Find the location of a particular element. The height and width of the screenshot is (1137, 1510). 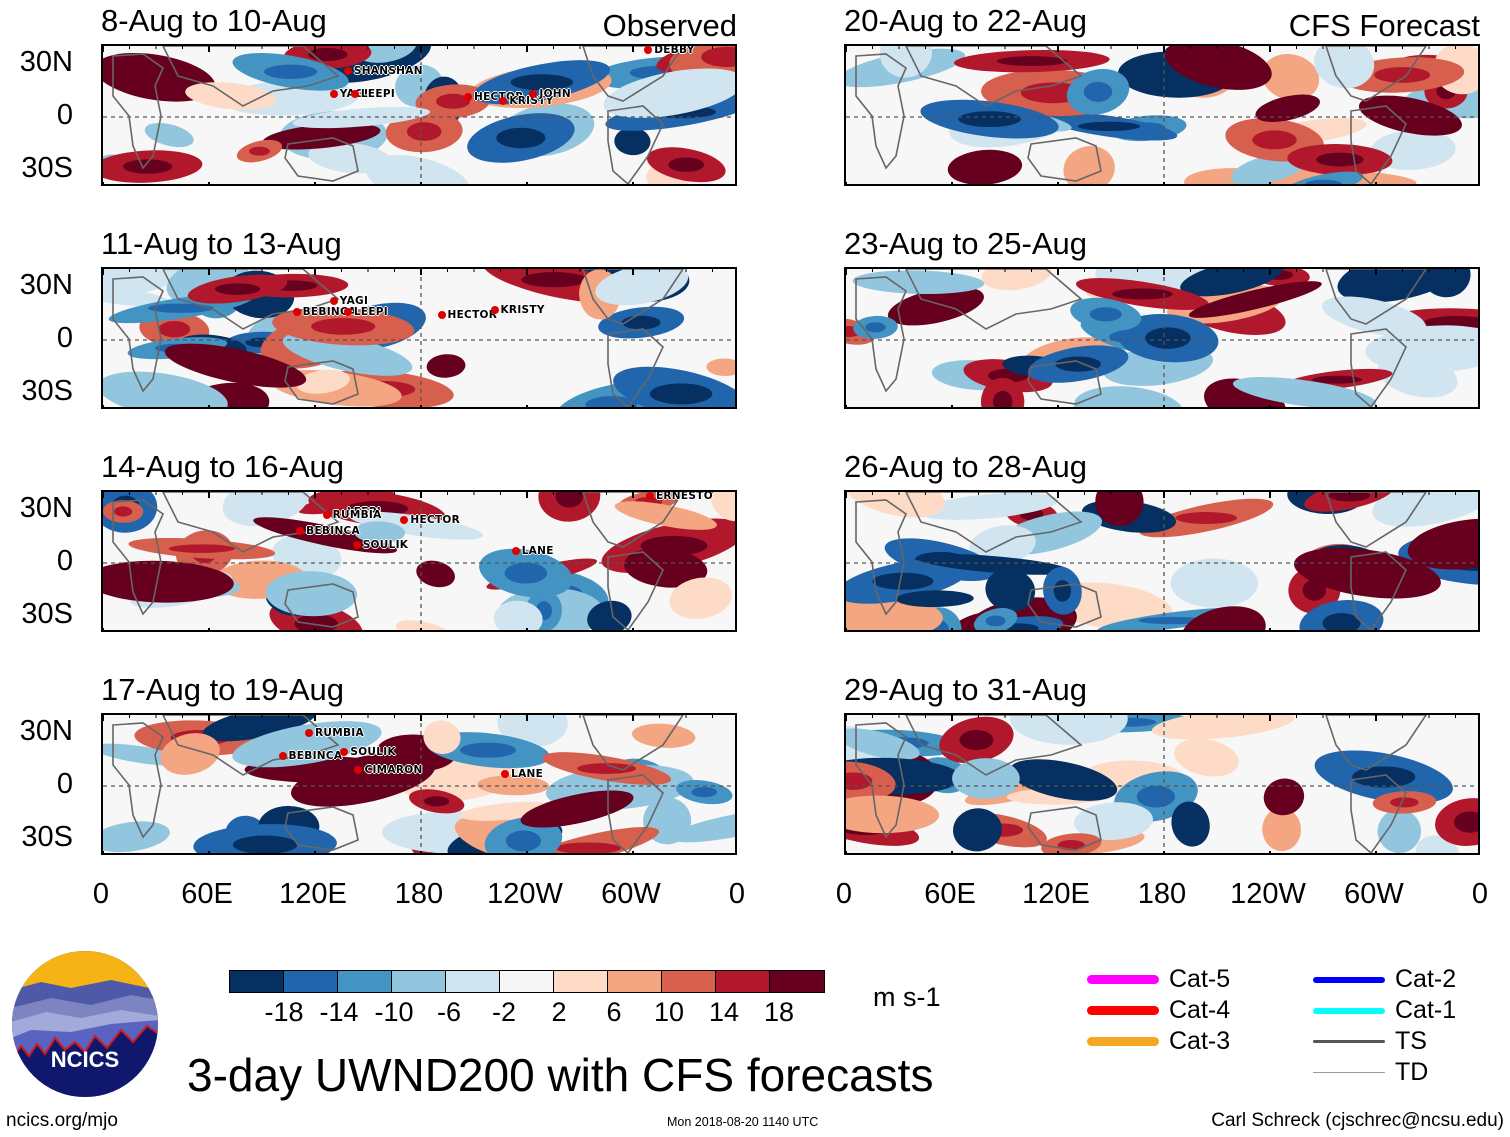

legend-label: Cat-2 is located at coordinates (1426, 979).